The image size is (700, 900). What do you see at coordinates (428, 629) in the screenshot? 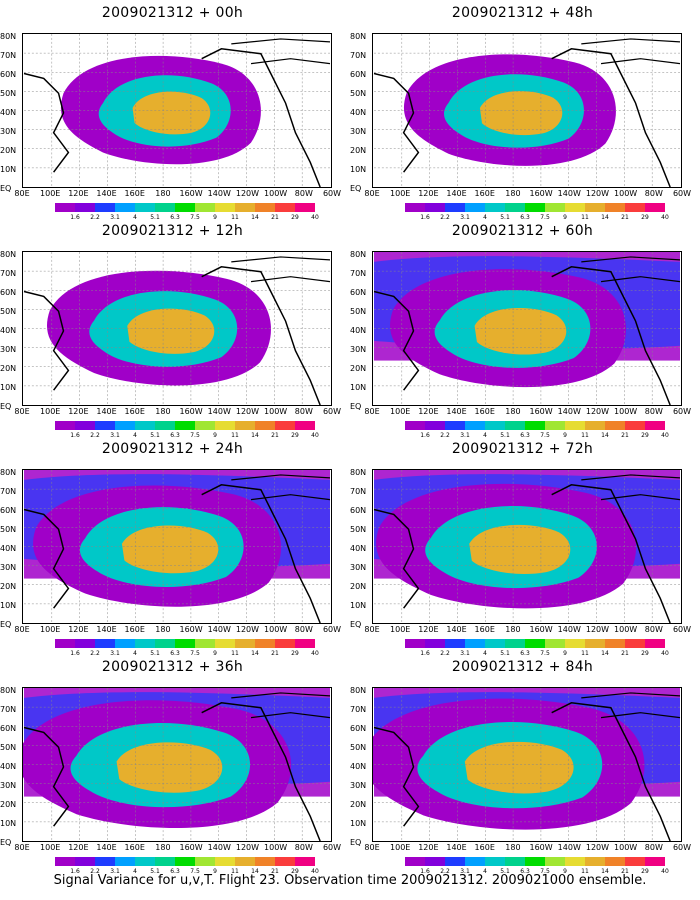
I see `x-tick-label: 120E` at bounding box center [428, 629].